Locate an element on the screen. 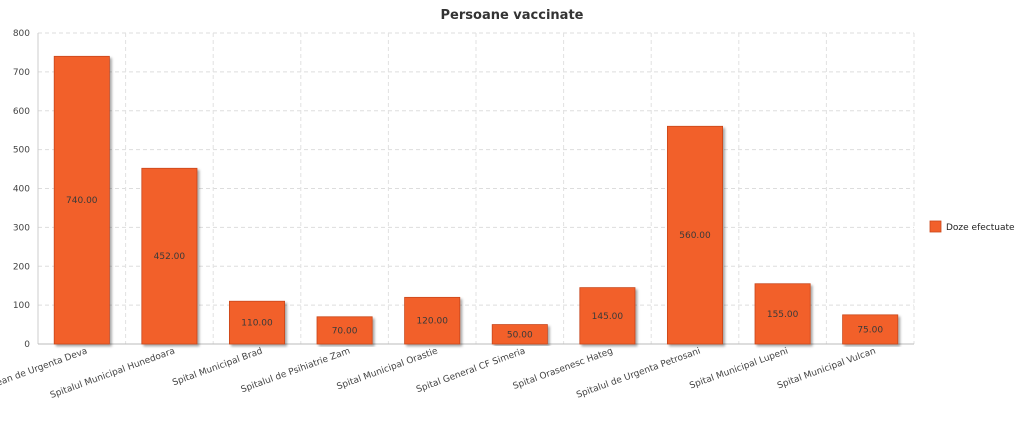 The height and width of the screenshot is (432, 1024). y-tick-label: 400 is located at coordinates (21, 190).